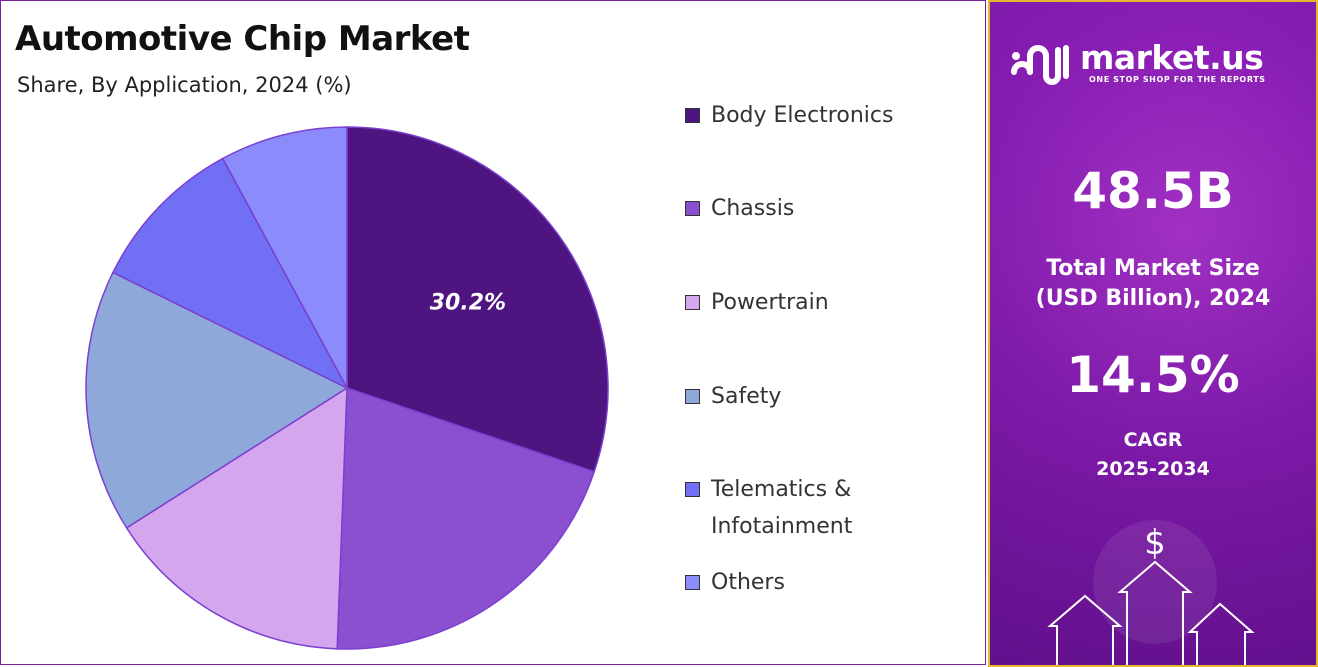 Image resolution: width=1318 pixels, height=667 pixels. I want to click on pie-slice-body-electronics, so click(477, 299).